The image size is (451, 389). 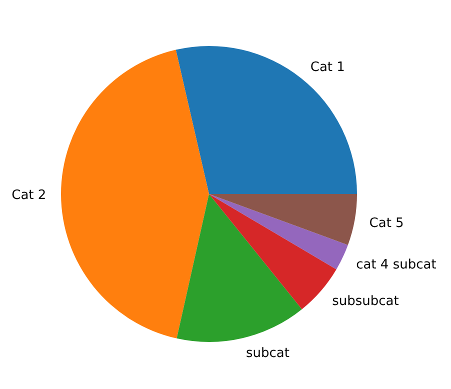 I want to click on slice-label: Cat 2, so click(x=29, y=196).